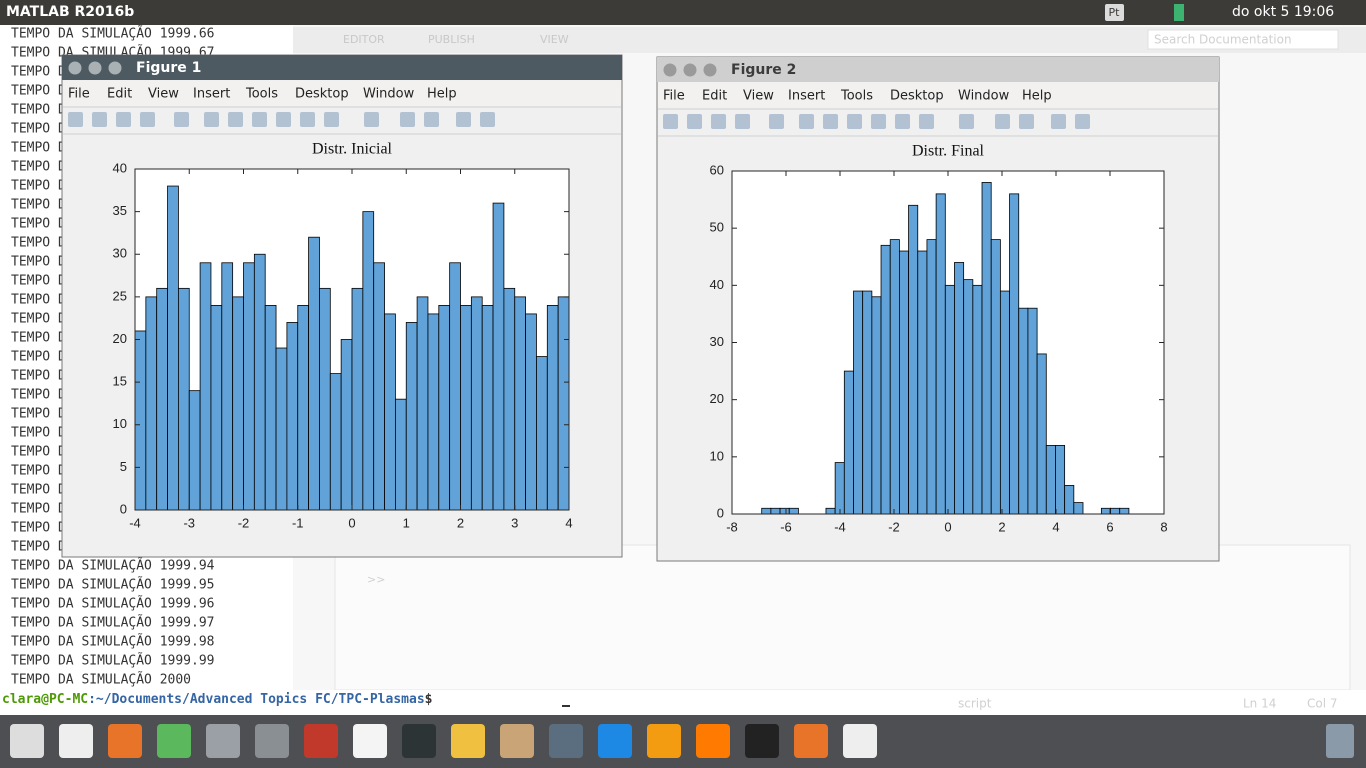  What do you see at coordinates (1340, 741) in the screenshot?
I see `trash-icon` at bounding box center [1340, 741].